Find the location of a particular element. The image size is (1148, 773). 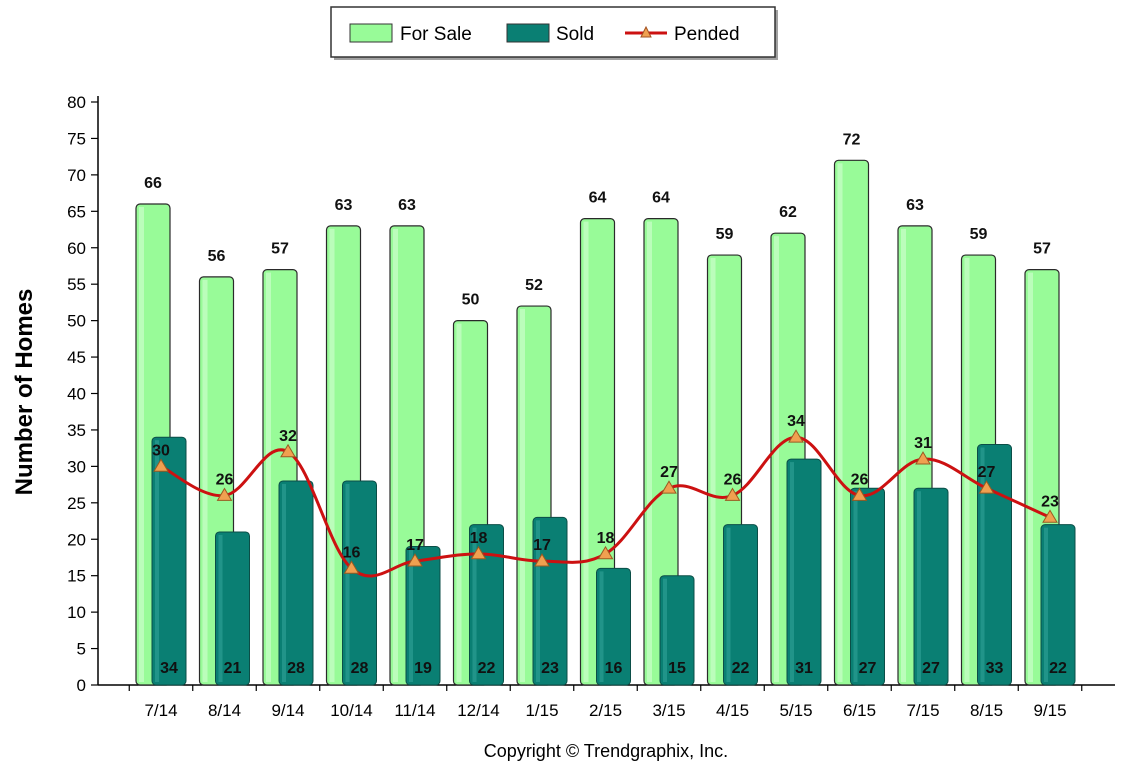

x-tick-label: 3/15 is located at coordinates (668, 710).